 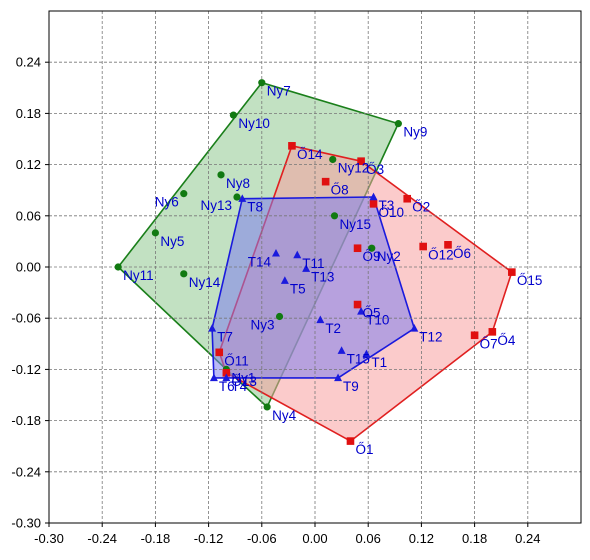 What do you see at coordinates (334, 216) in the screenshot?
I see `marker-Ny15` at bounding box center [334, 216].